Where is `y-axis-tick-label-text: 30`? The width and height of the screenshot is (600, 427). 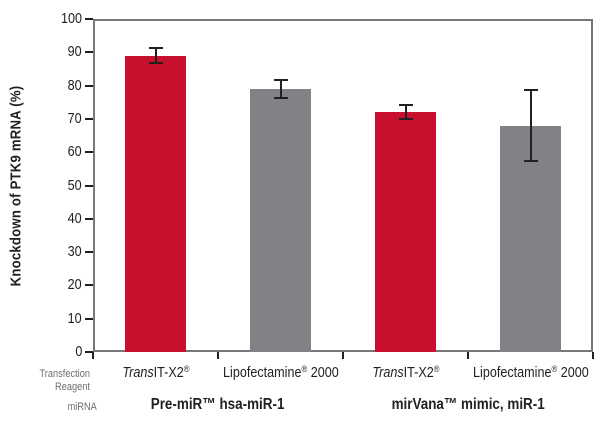 y-axis-tick-label-text: 30 is located at coordinates (74, 252).